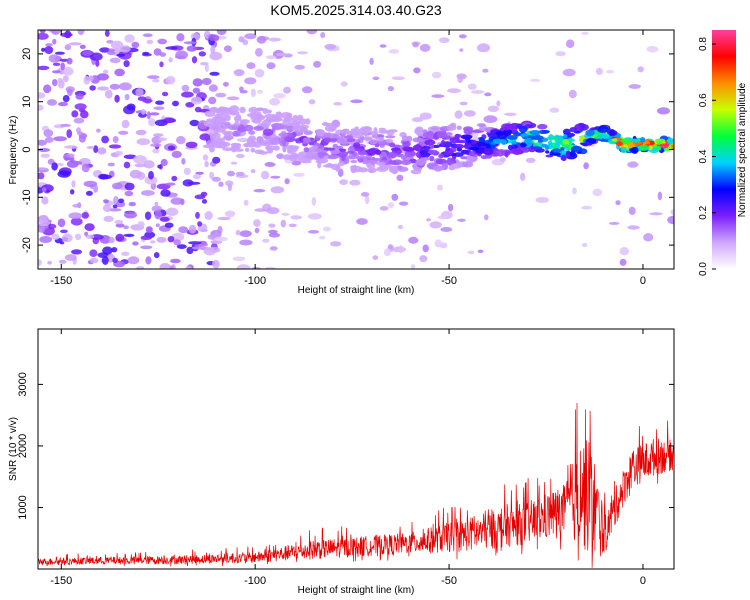 Image resolution: width=750 pixels, height=600 pixels. What do you see at coordinates (707, 156) in the screenshot?
I see `colorbar-ticks: 0.0 0.2 0.4 0.6 0.8` at bounding box center [707, 156].